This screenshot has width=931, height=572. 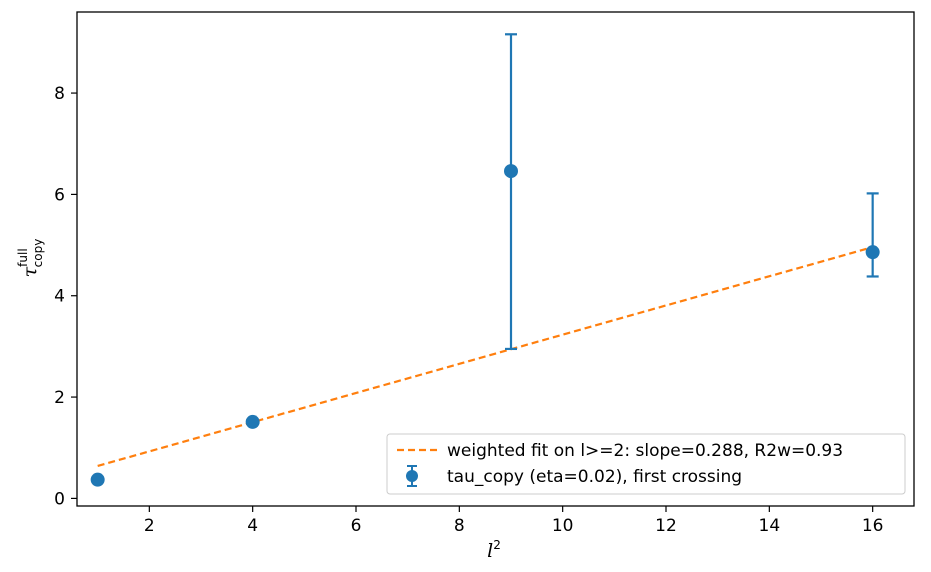 I want to click on y-tick-label: 0, so click(x=59, y=499).